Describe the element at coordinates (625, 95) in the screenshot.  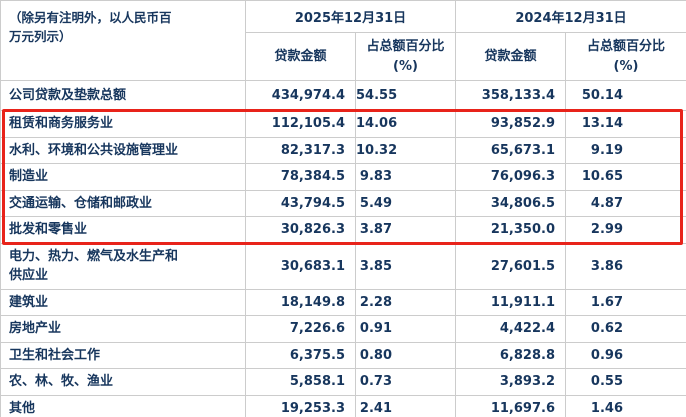
I see `percent-of-total-2024: 50.14` at that location.